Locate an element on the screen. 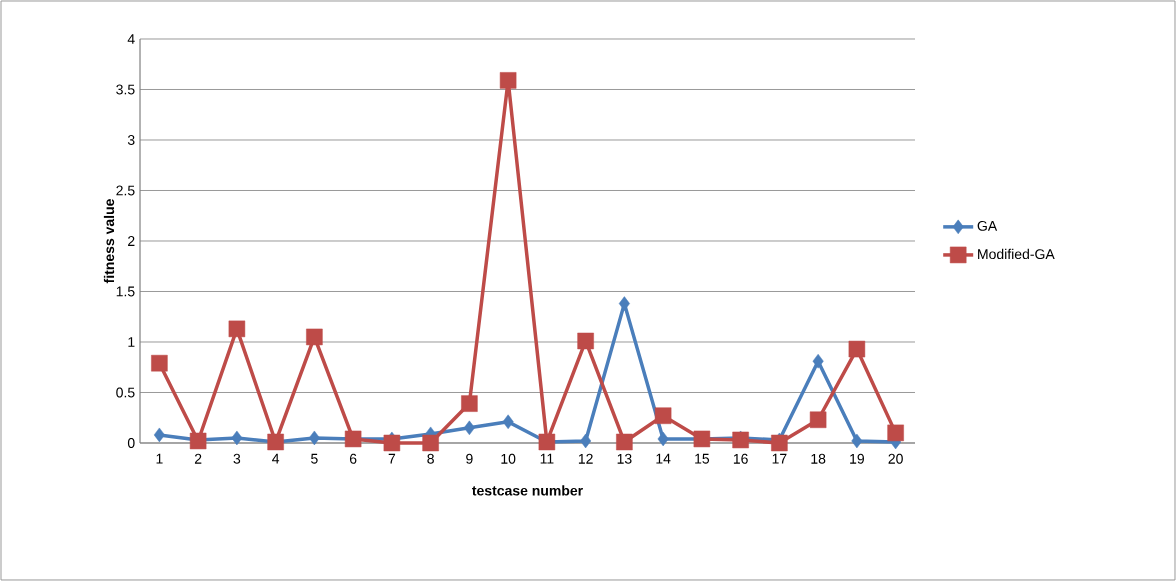 The width and height of the screenshot is (1176, 581). x-tick-label: 12 is located at coordinates (585, 458).